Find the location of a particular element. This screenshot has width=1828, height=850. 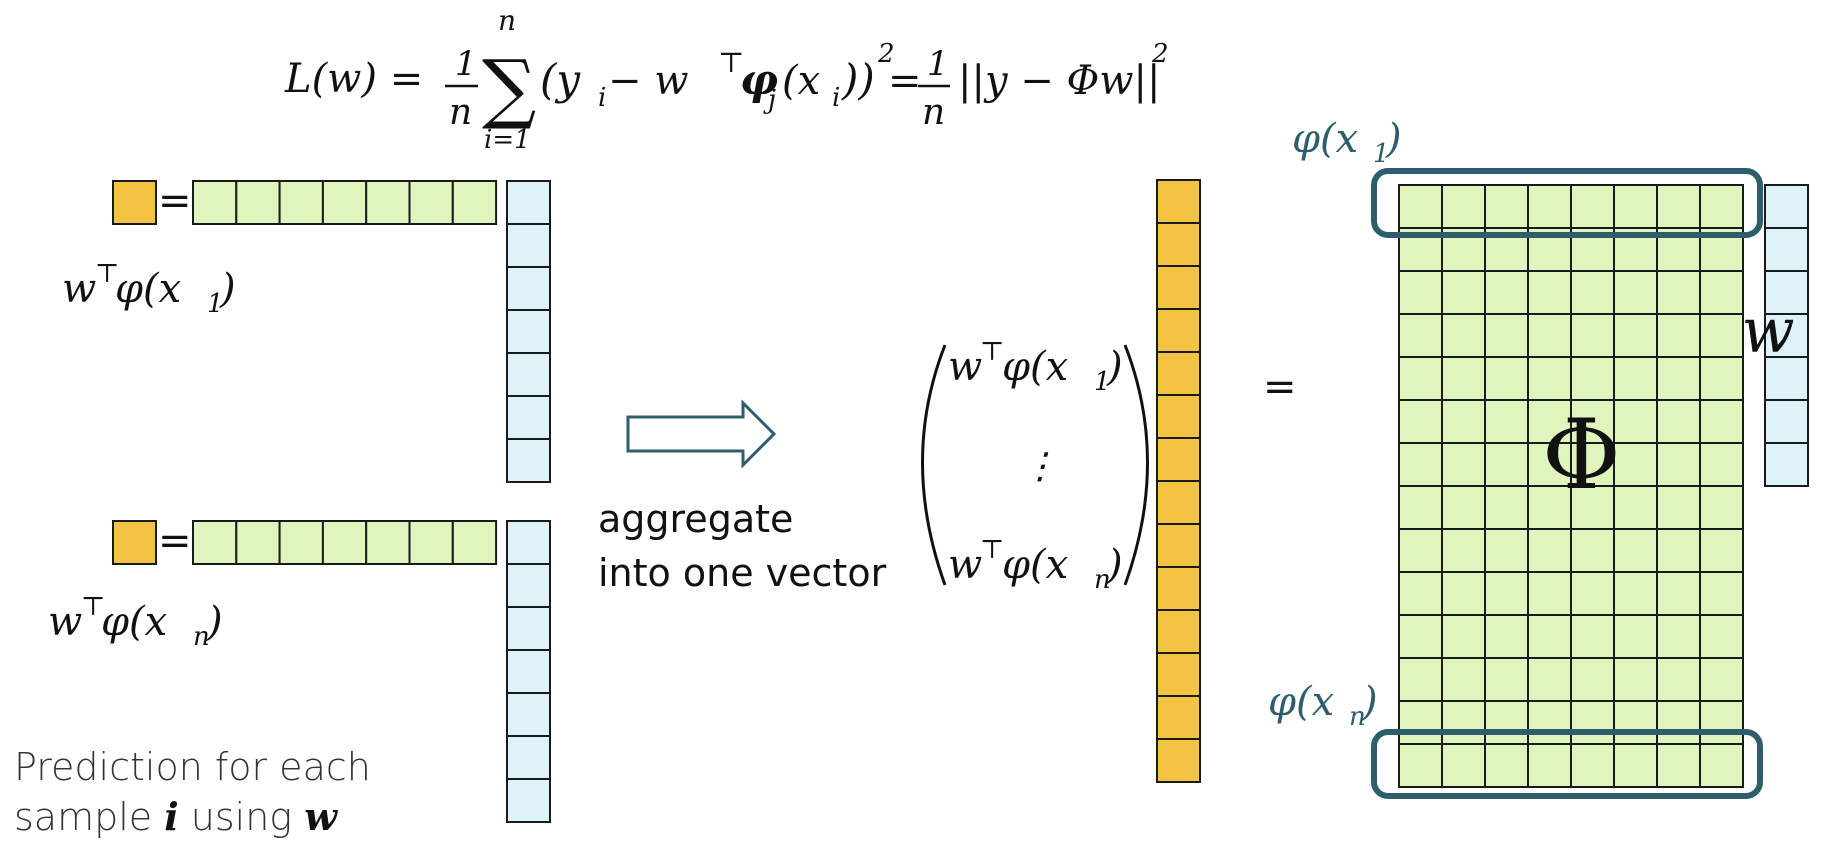

predictions-column is located at coordinates (1178, 481).